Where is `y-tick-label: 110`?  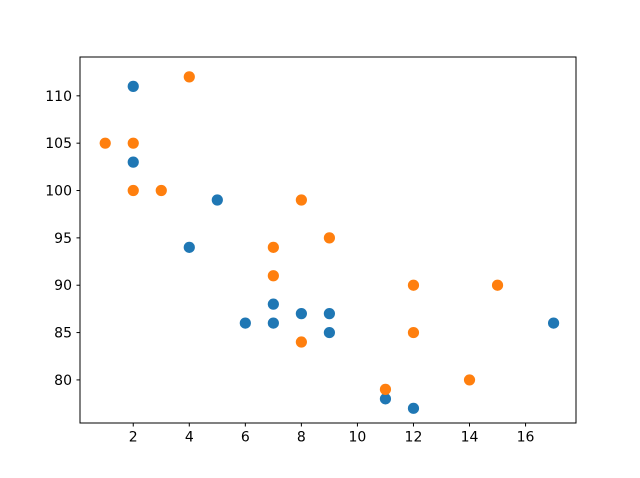
y-tick-label: 110 is located at coordinates (58, 97).